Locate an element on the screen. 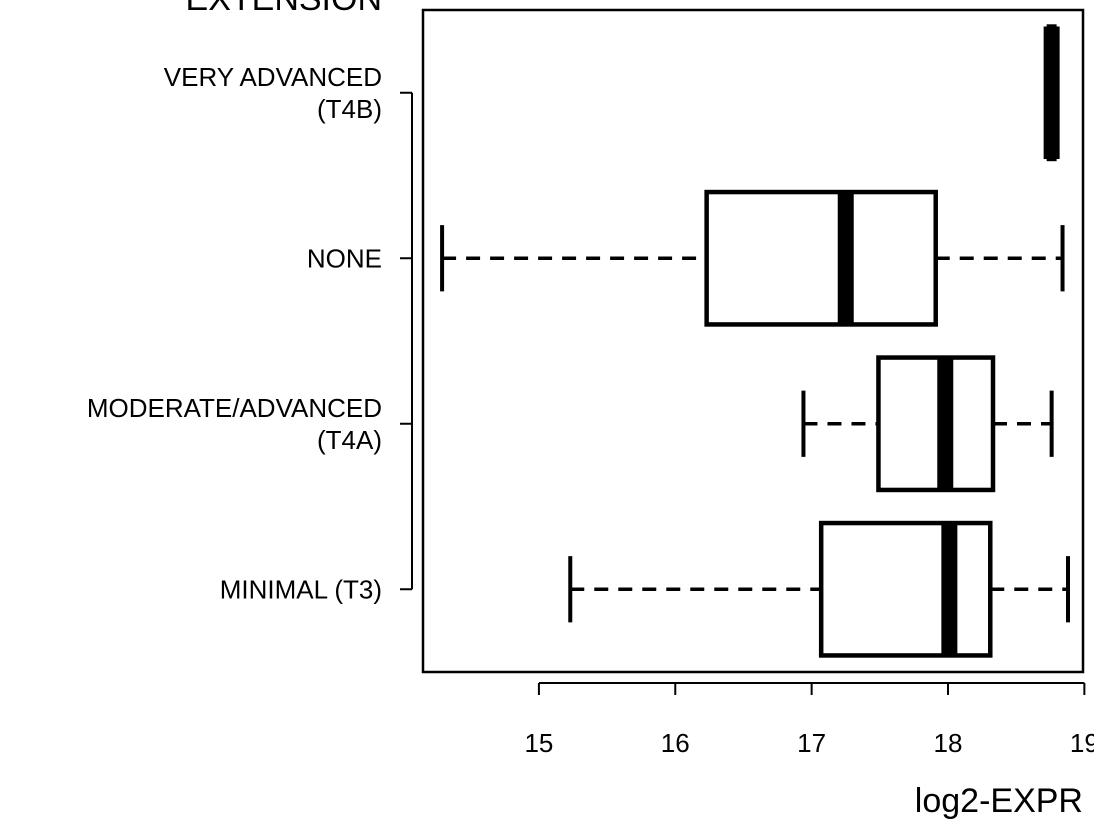  x-axis-title: log2-EXPR is located at coordinates (999, 801).